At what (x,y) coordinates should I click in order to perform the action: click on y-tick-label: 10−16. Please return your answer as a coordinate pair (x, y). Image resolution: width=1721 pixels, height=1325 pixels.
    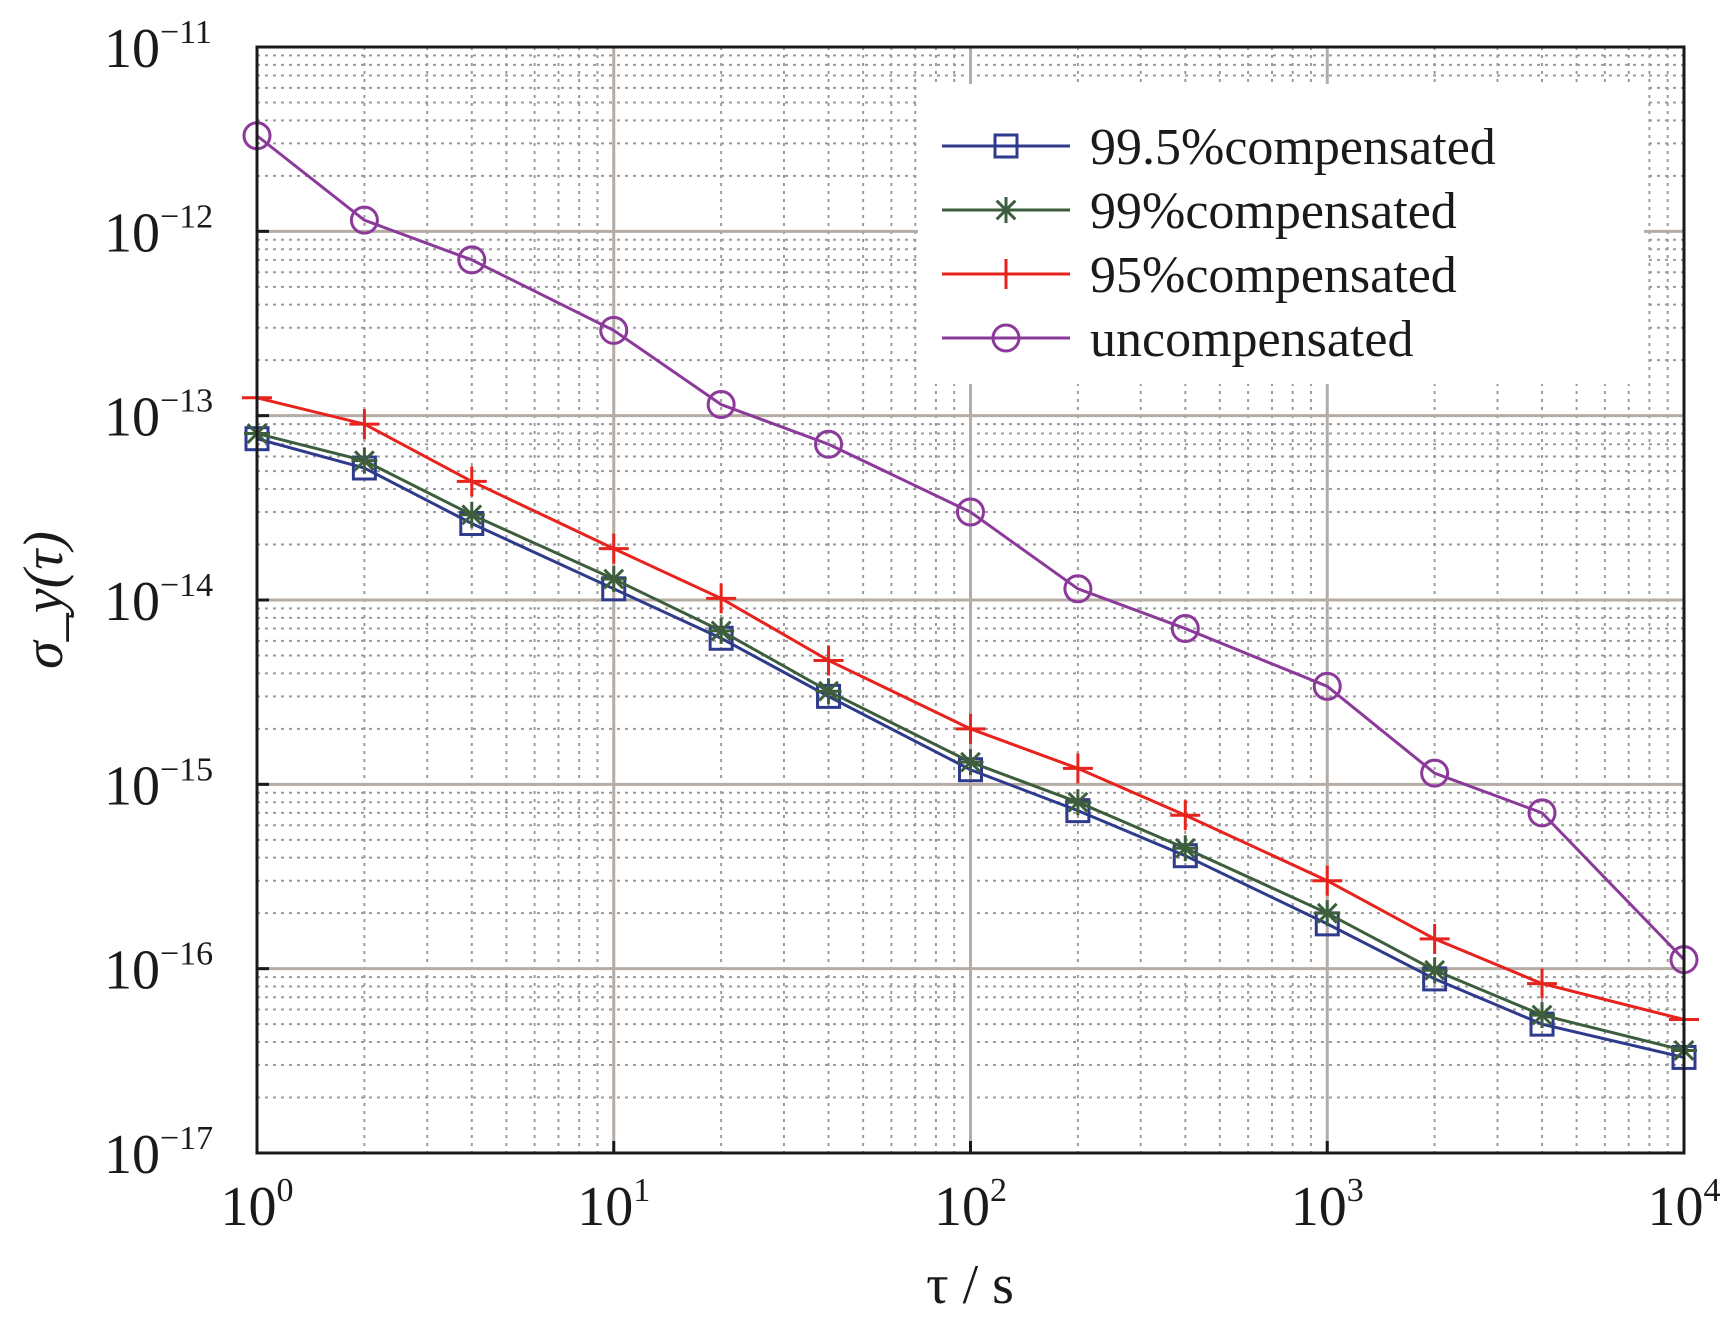
    Looking at the image, I should click on (158, 969).